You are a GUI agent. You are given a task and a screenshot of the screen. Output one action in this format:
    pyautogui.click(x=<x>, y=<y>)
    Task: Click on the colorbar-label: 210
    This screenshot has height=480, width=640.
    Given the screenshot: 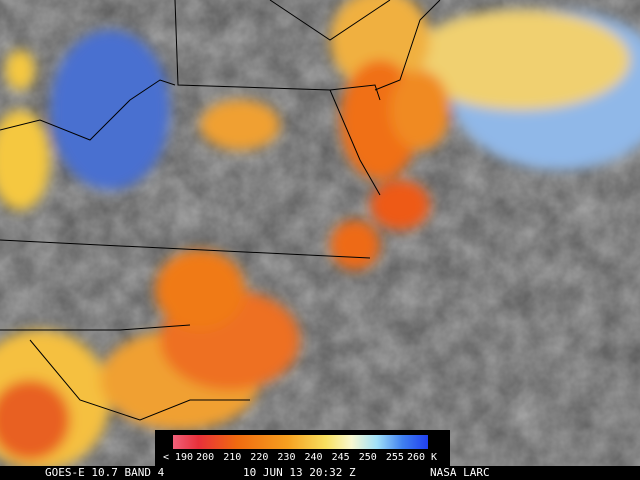 What is the action you would take?
    pyautogui.click(x=232, y=457)
    